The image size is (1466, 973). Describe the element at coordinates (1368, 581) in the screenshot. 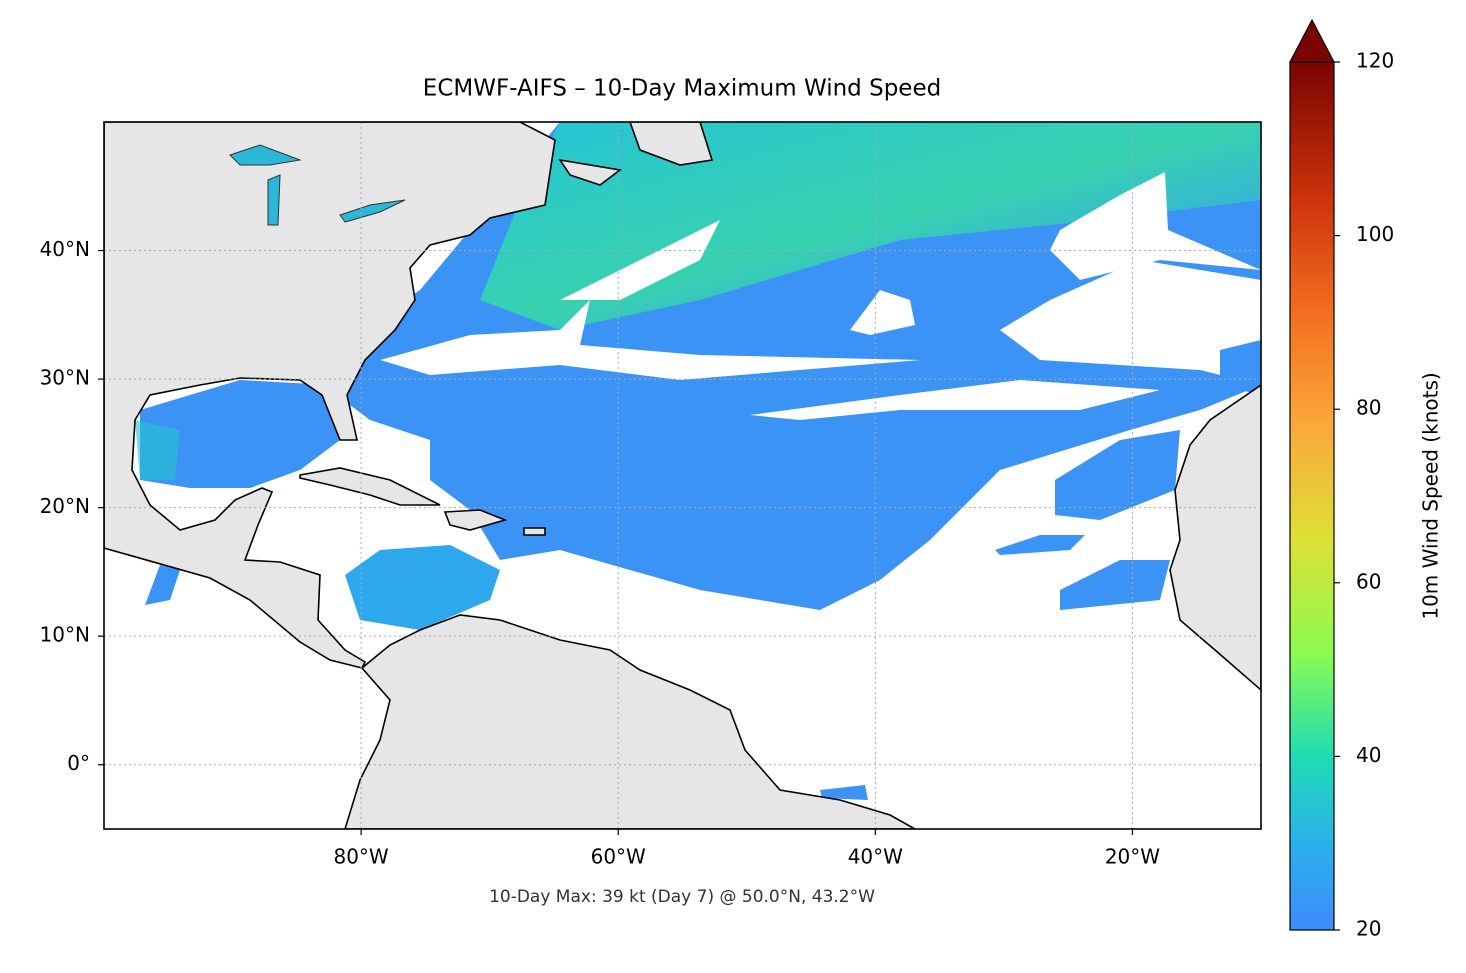

I see `colorbar-tick-label: 60` at that location.